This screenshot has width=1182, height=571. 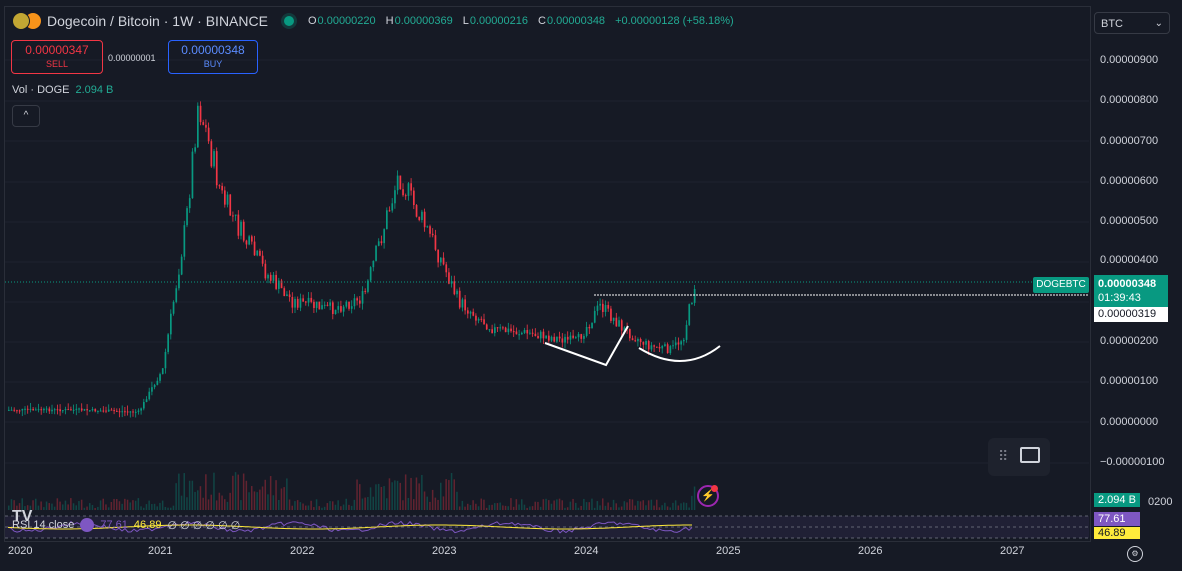 What do you see at coordinates (1003, 456) in the screenshot?
I see `drag-handle-icon: ⠿` at bounding box center [1003, 456].